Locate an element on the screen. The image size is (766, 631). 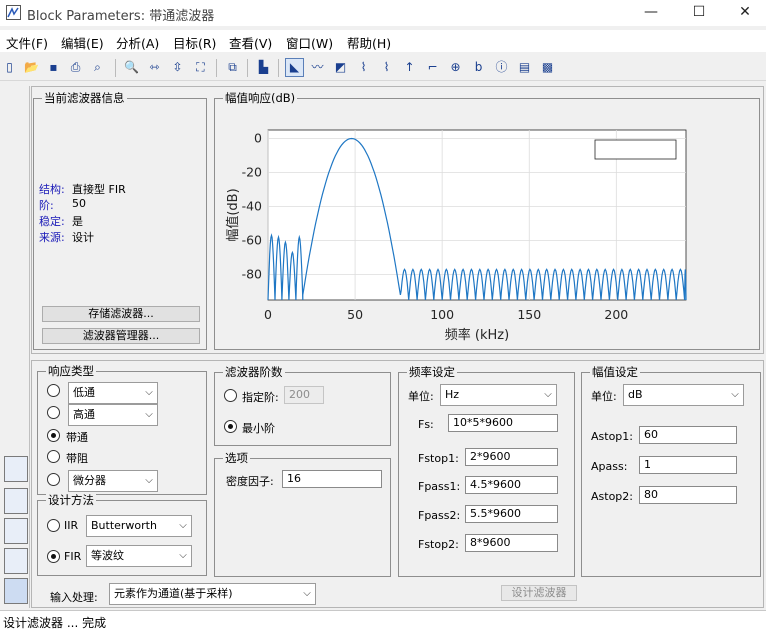
fstop1-input: 2*9600 is located at coordinates (511, 457).